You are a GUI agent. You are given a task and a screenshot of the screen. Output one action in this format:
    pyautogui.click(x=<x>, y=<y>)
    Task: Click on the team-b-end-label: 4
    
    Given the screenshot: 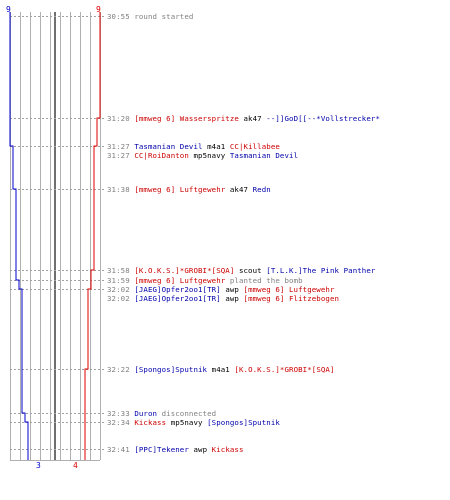 What is the action you would take?
    pyautogui.click(x=75, y=465)
    